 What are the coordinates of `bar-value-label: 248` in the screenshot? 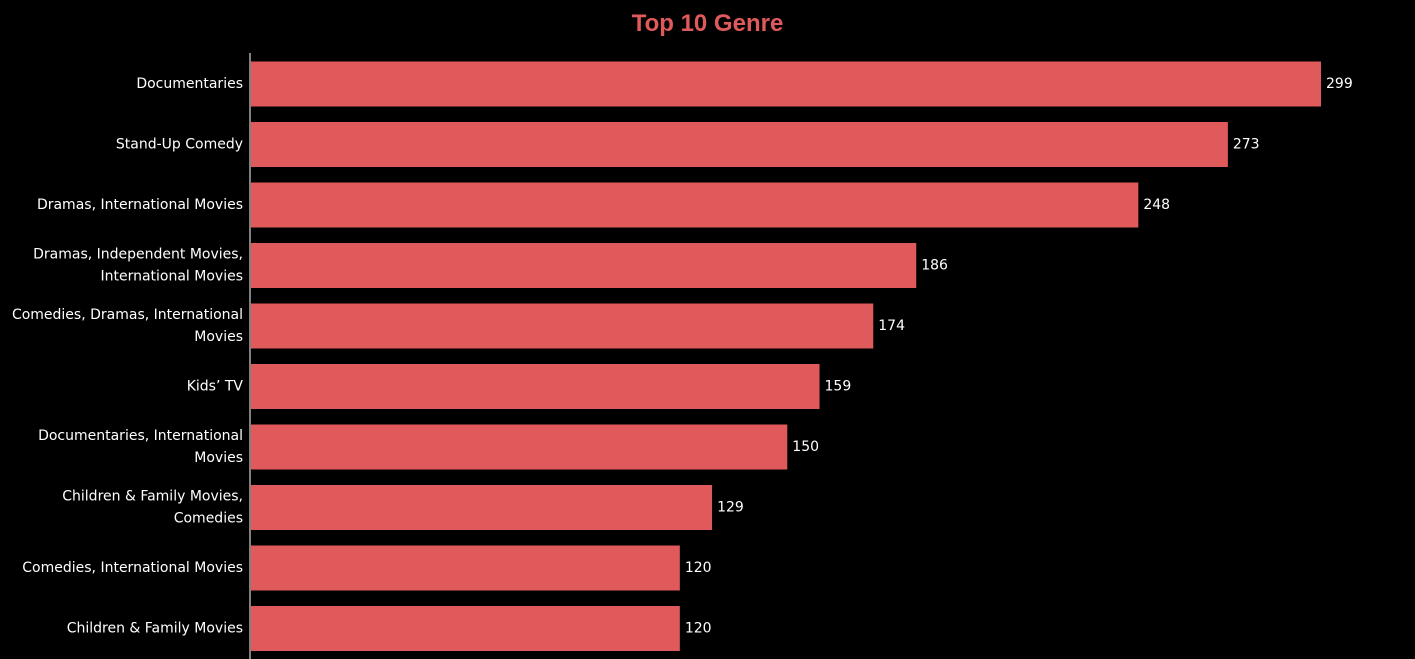 It's located at (1156, 205).